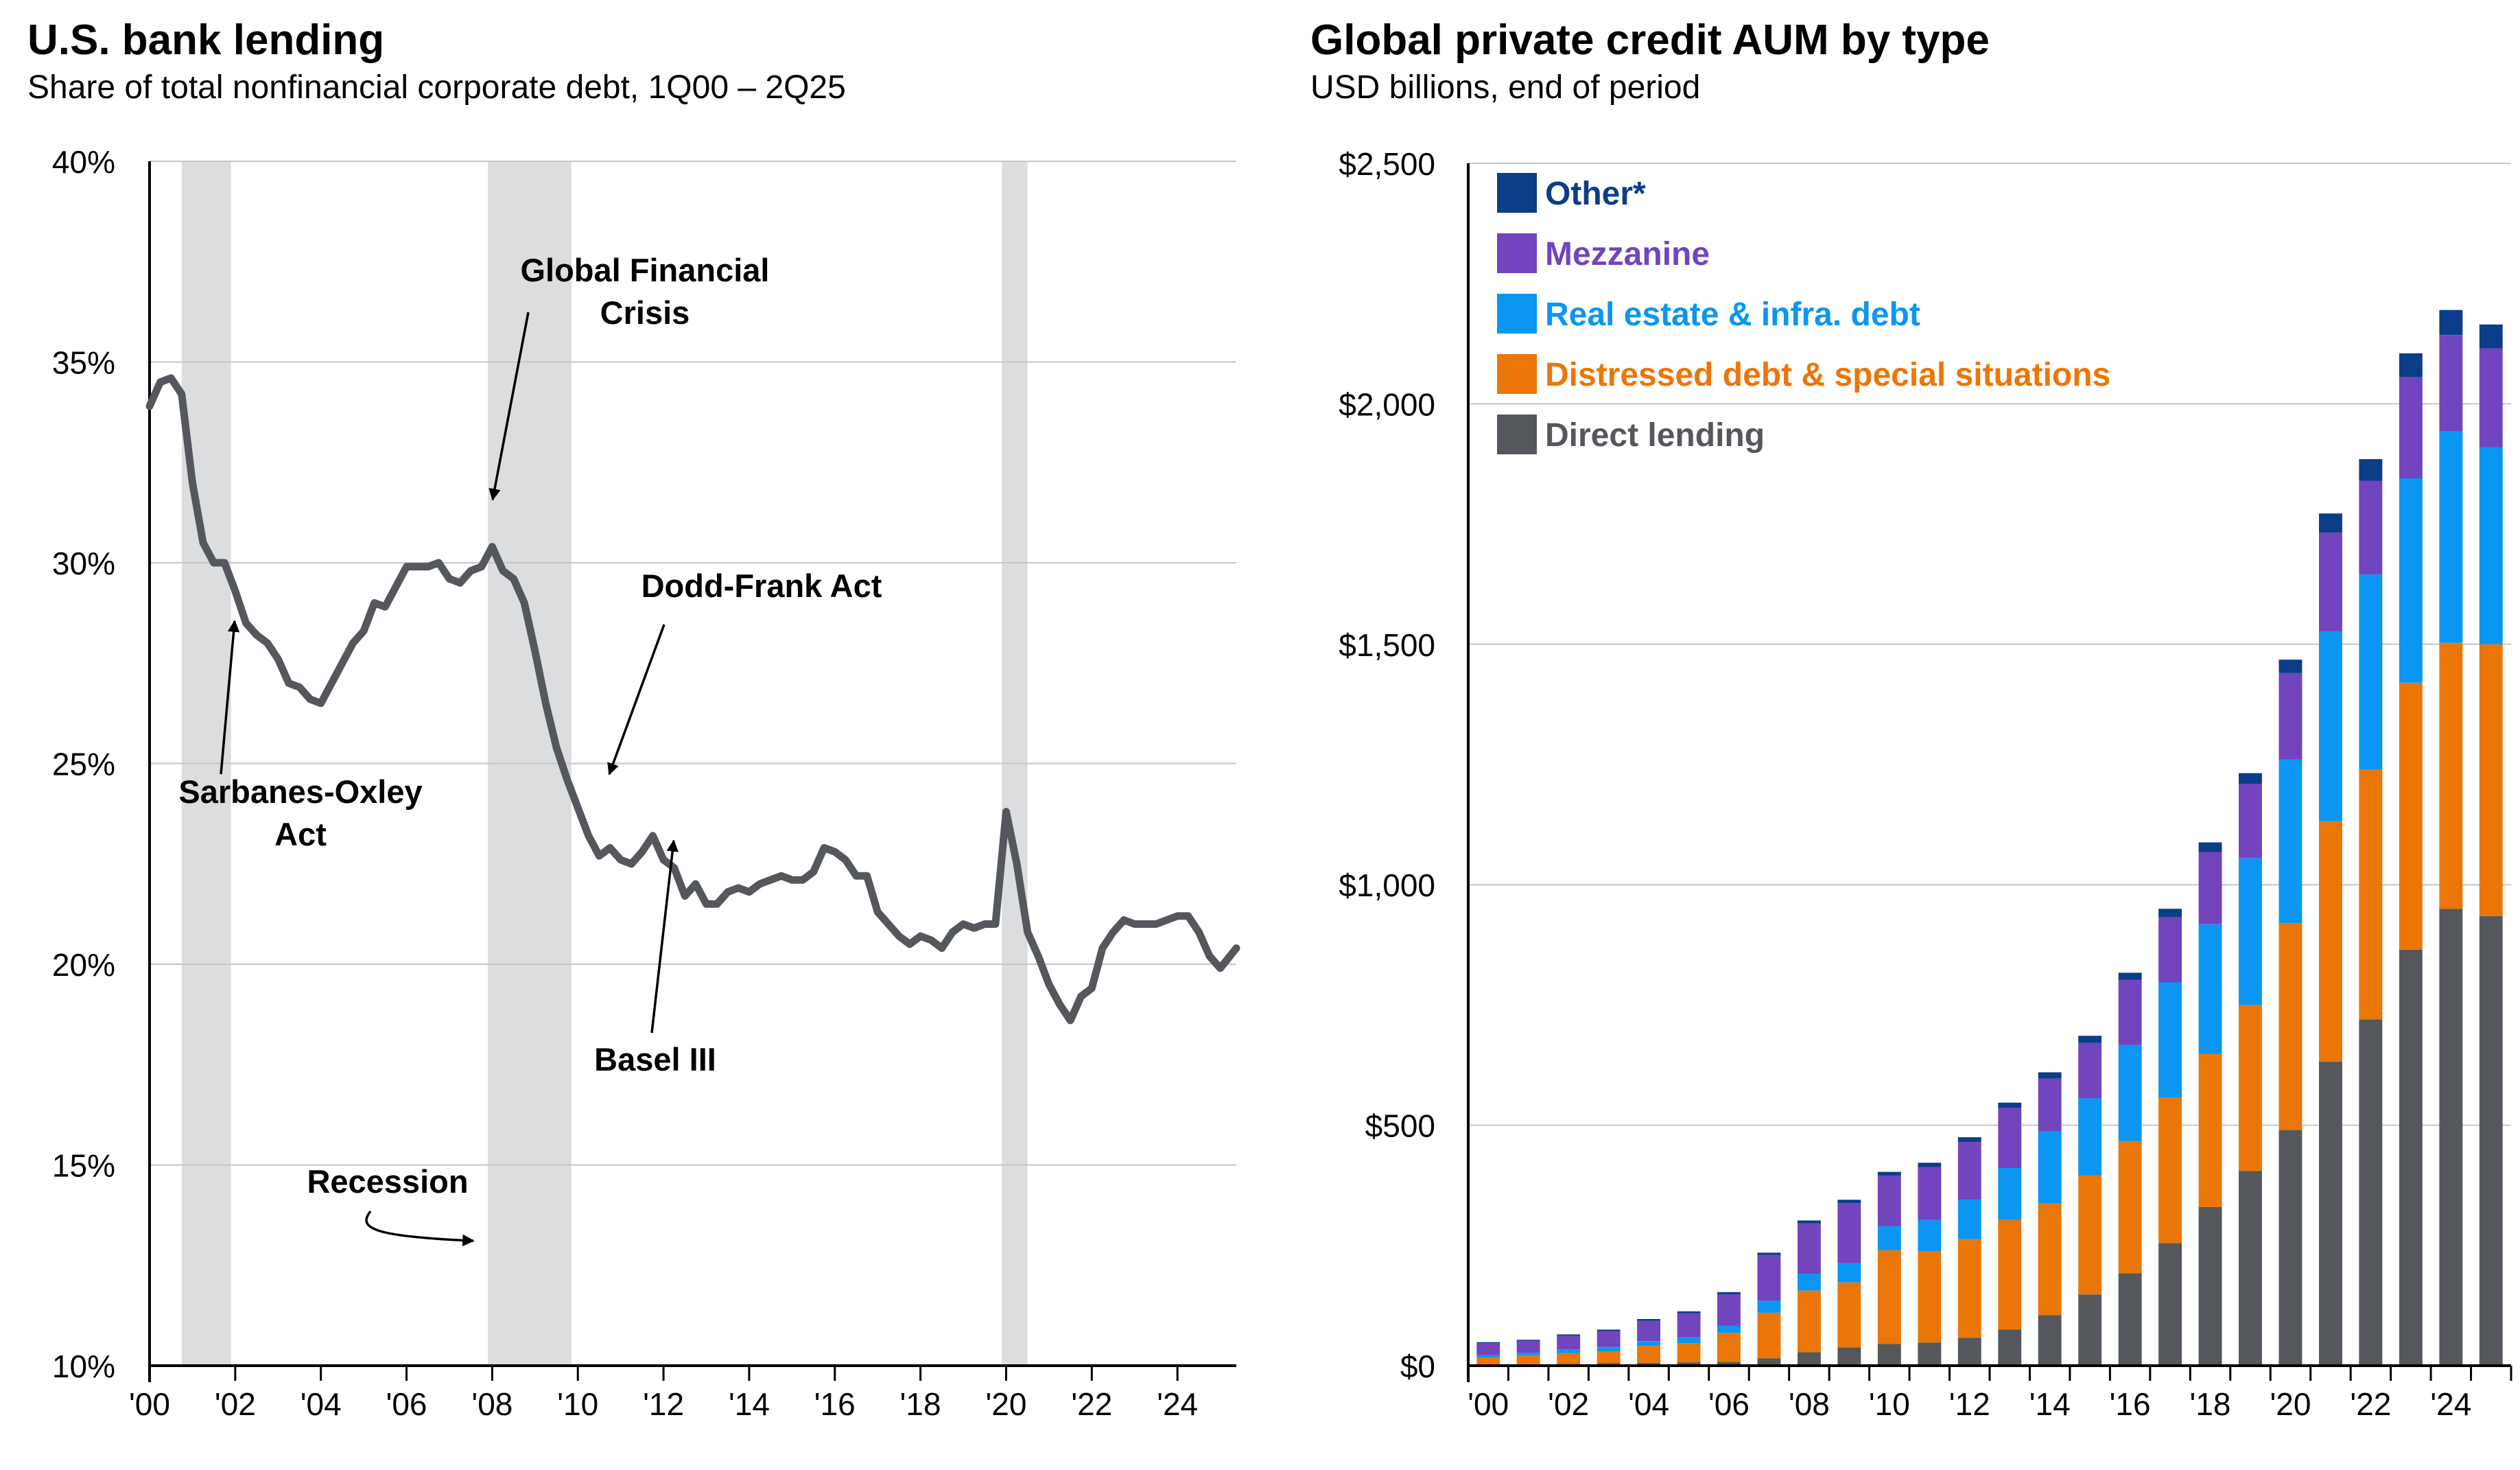 The width and height of the screenshot is (2520, 1470). What do you see at coordinates (83, 162) in the screenshot?
I see `y-tick-label: 40%` at bounding box center [83, 162].